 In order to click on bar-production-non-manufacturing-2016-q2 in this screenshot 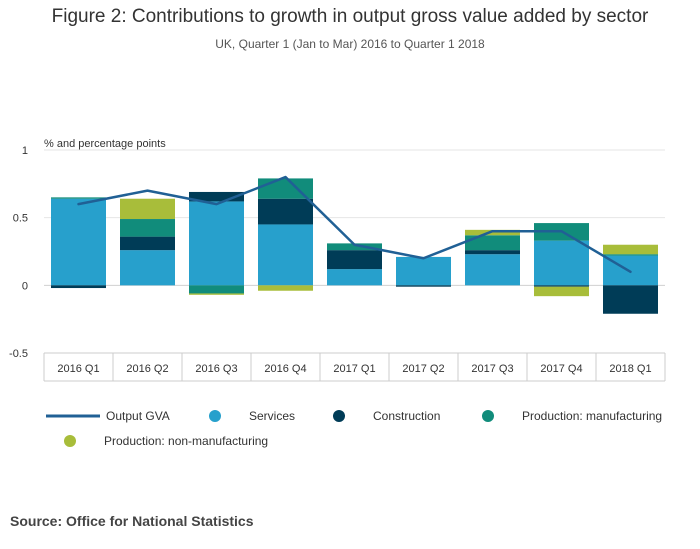, I will do `click(147, 209)`.